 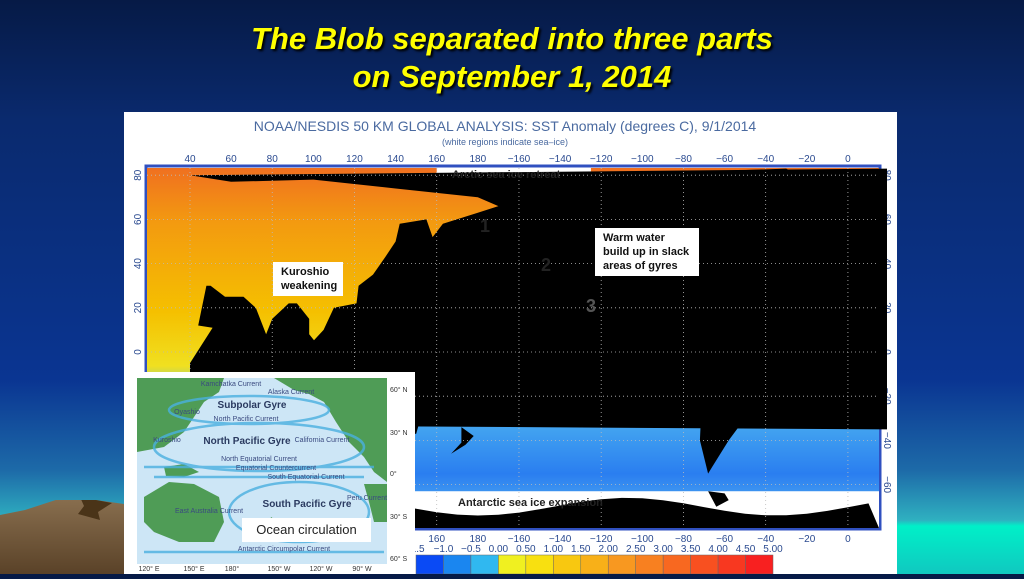 I want to click on colorbar-label: 3.50, so click(x=691, y=549).